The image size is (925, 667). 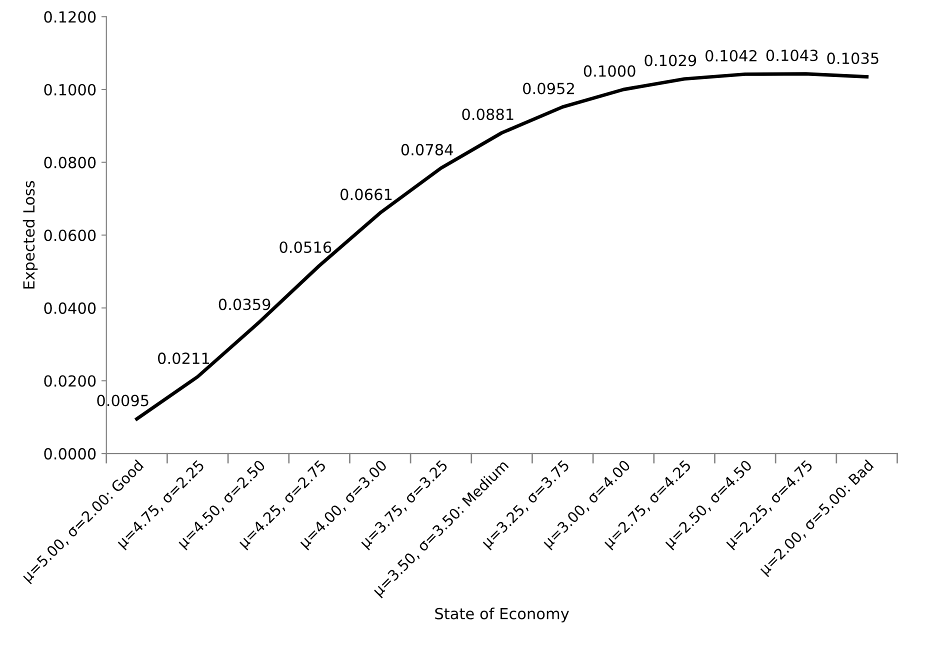 I want to click on data-label: 0.0661, so click(x=366, y=194).